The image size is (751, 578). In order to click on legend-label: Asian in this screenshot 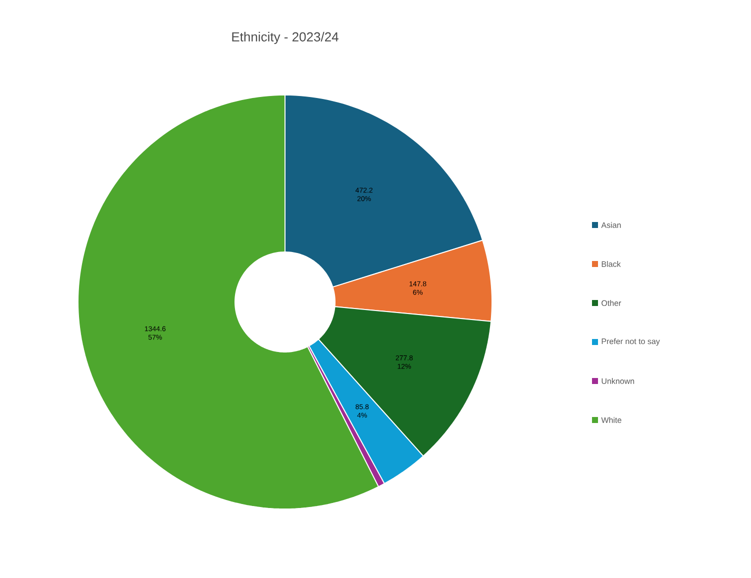, I will do `click(611, 225)`.